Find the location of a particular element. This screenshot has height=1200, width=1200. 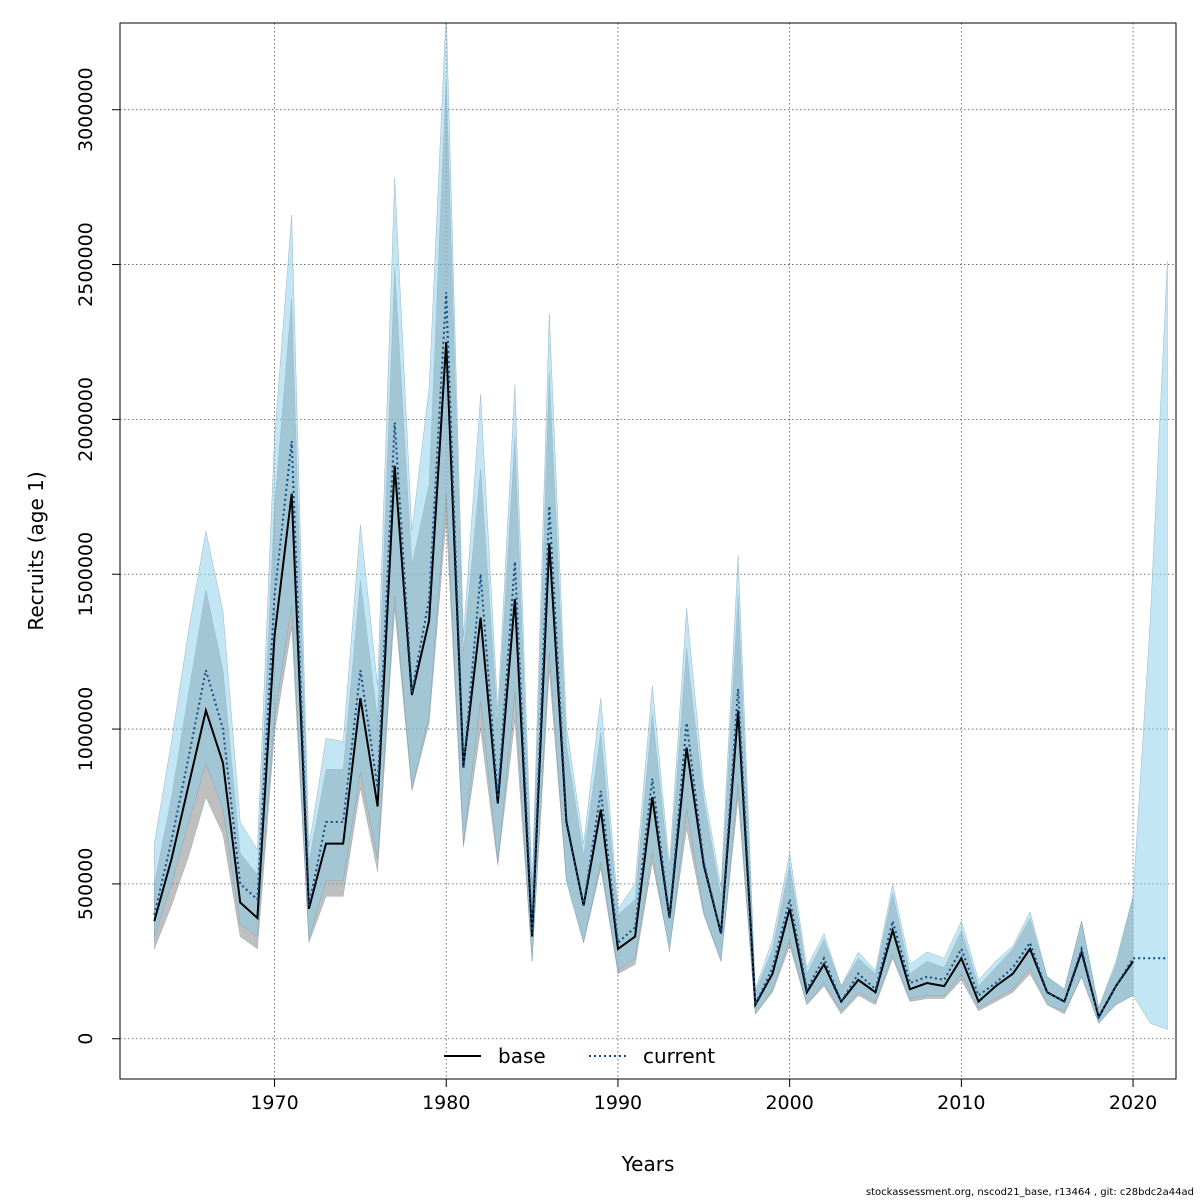

legend: base current is located at coordinates (579, 1056).